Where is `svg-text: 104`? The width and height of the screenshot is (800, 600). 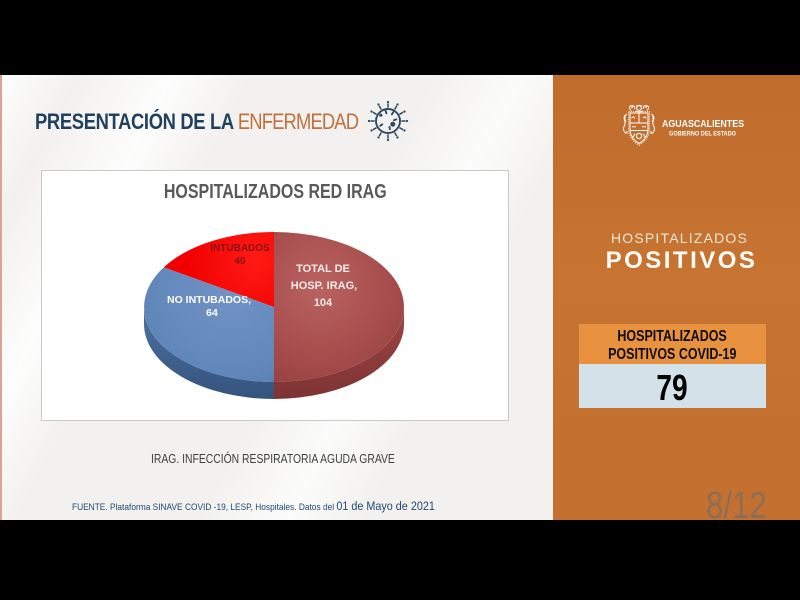 svg-text: 104 is located at coordinates (323, 303).